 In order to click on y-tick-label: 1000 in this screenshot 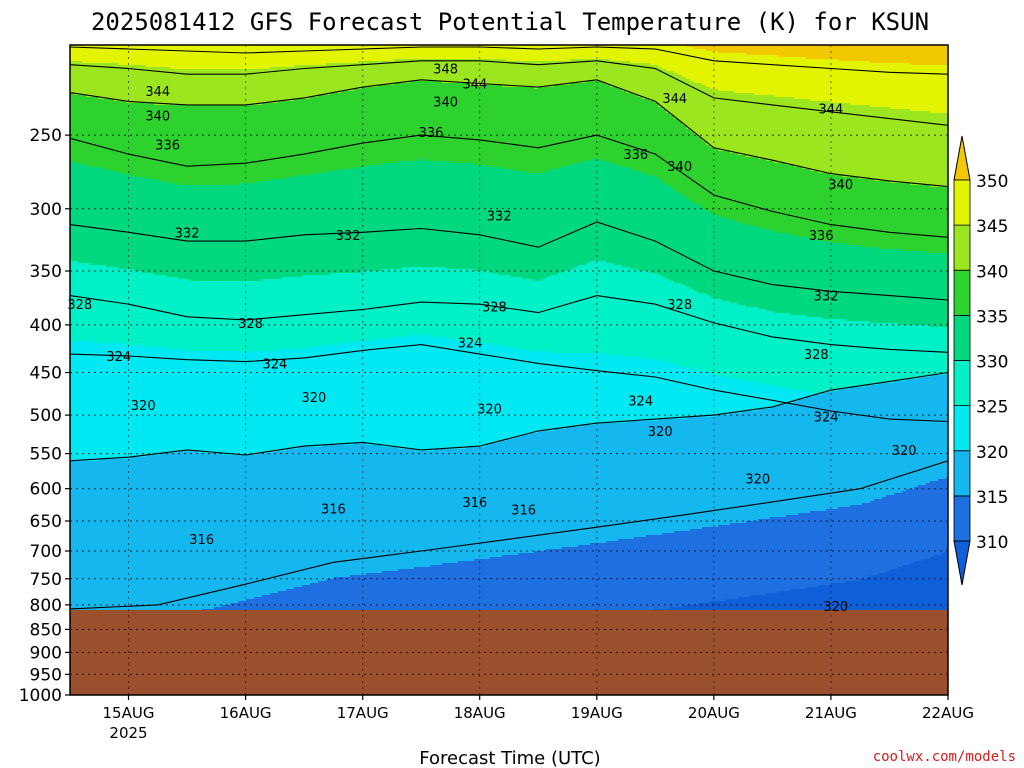, I will do `click(40, 696)`.